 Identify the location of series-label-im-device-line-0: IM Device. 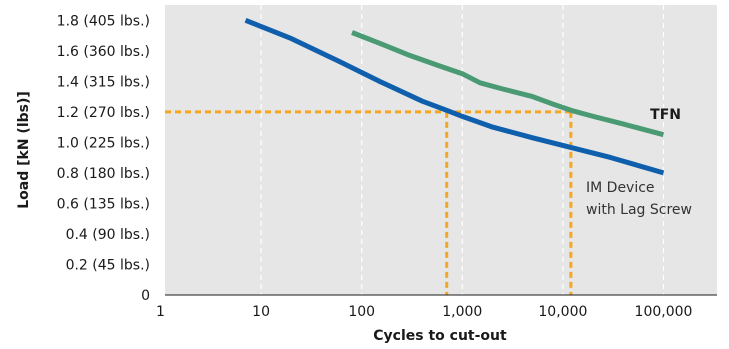
(620, 188).